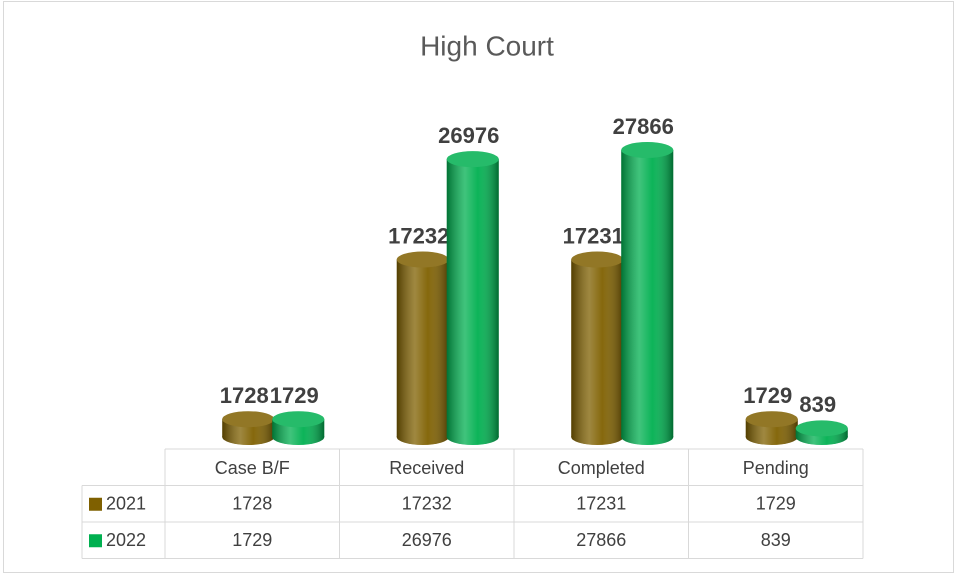 The image size is (957, 575). Describe the element at coordinates (244, 395) in the screenshot. I see `data-label: 1728` at that location.